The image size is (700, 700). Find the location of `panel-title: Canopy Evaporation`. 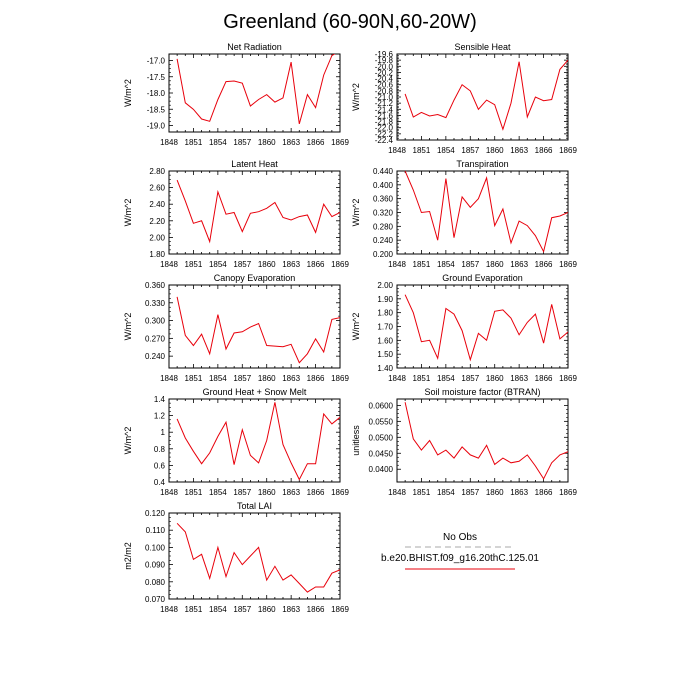

panel-title: Canopy Evaporation is located at coordinates (255, 278).